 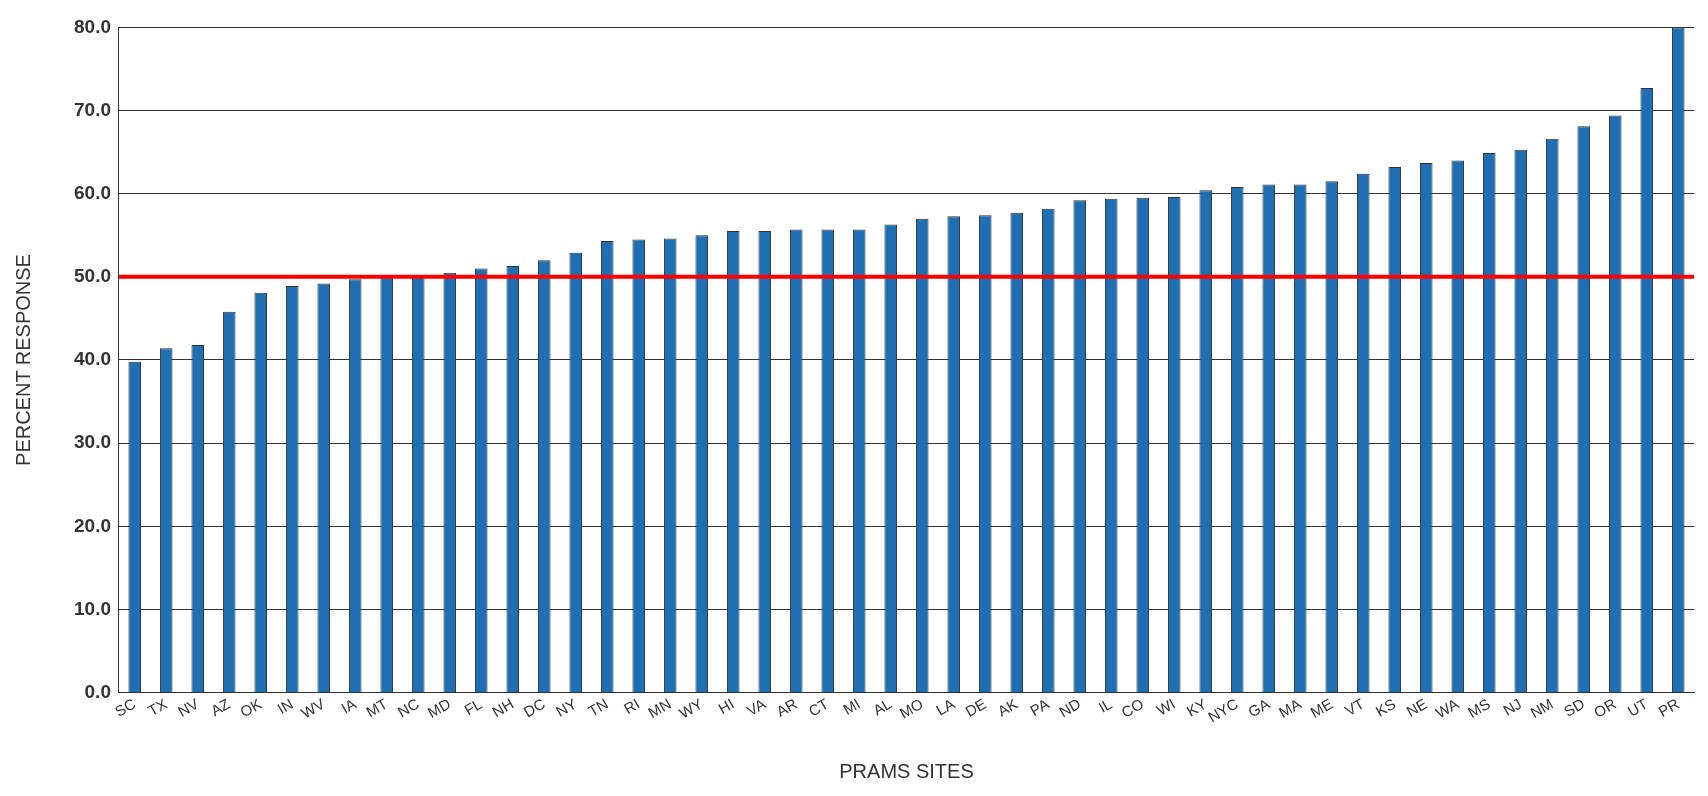 I want to click on x-tick-label: AL, so click(x=882, y=706).